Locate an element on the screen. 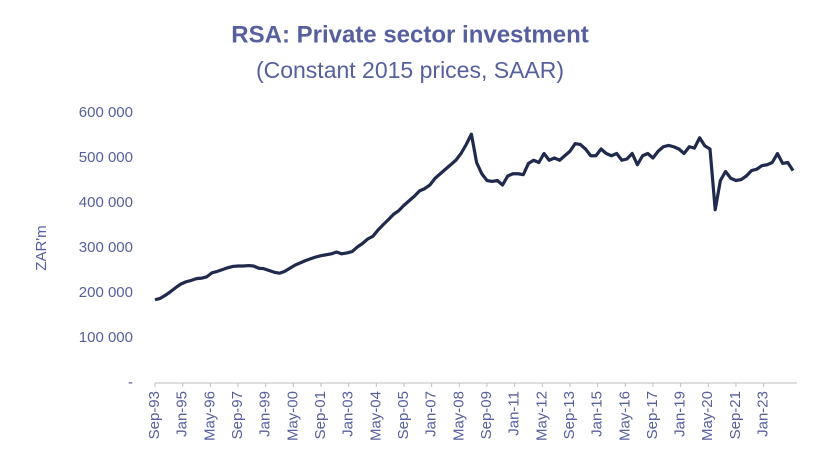 The width and height of the screenshot is (819, 476). x-tick-label: May-16 is located at coordinates (624, 416).